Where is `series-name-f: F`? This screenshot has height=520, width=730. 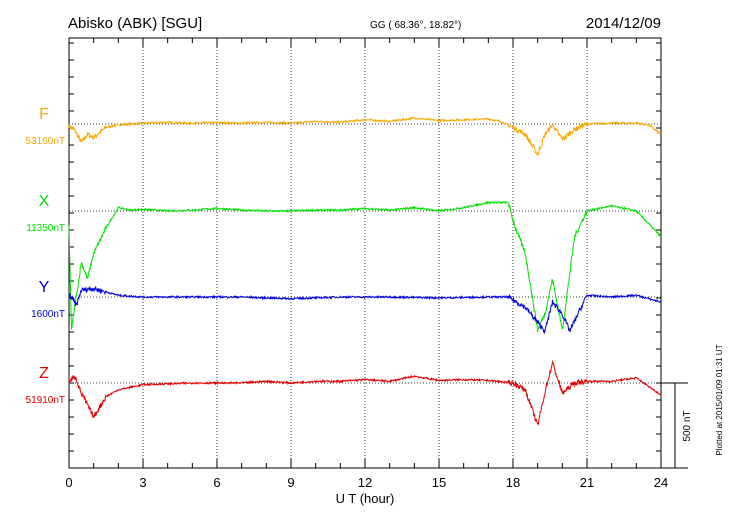 series-name-f: F is located at coordinates (44, 114).